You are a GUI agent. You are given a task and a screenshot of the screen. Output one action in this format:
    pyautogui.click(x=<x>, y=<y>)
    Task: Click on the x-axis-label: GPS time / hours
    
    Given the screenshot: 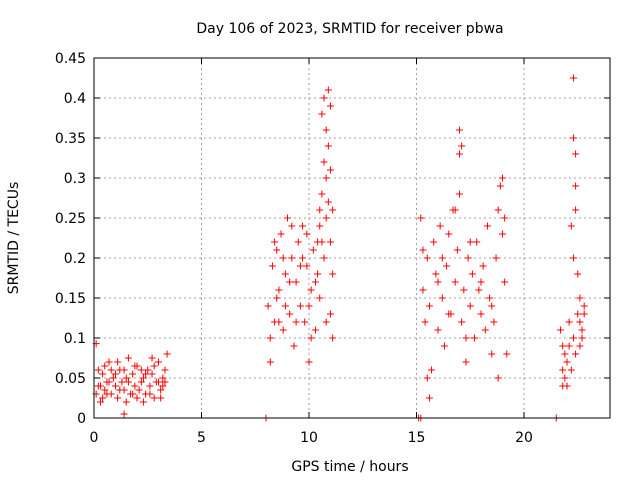 What is the action you would take?
    pyautogui.click(x=349, y=467)
    